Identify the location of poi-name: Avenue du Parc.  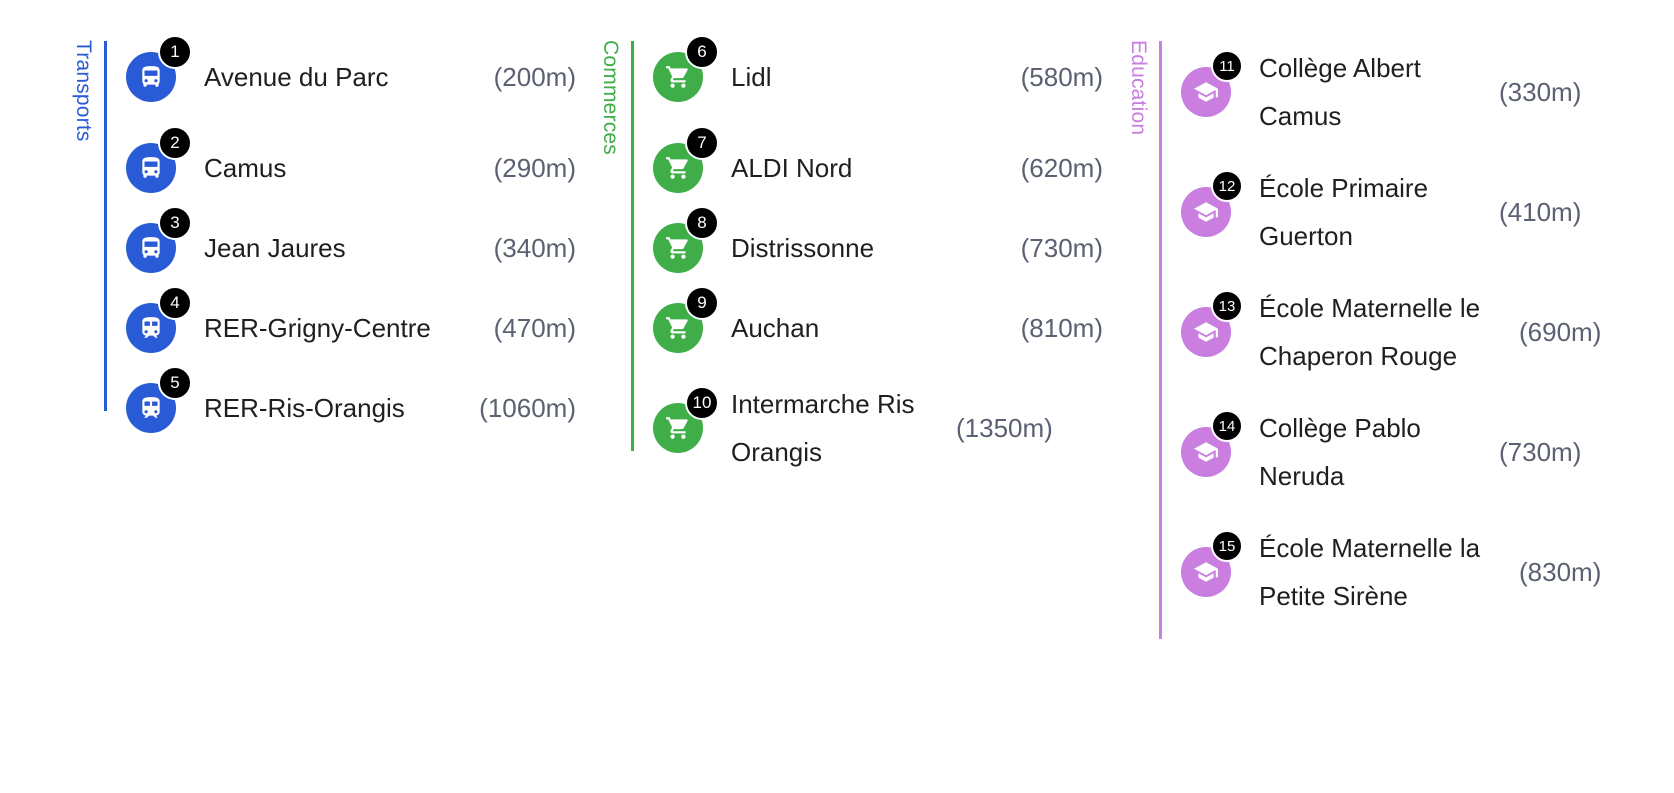
(296, 77).